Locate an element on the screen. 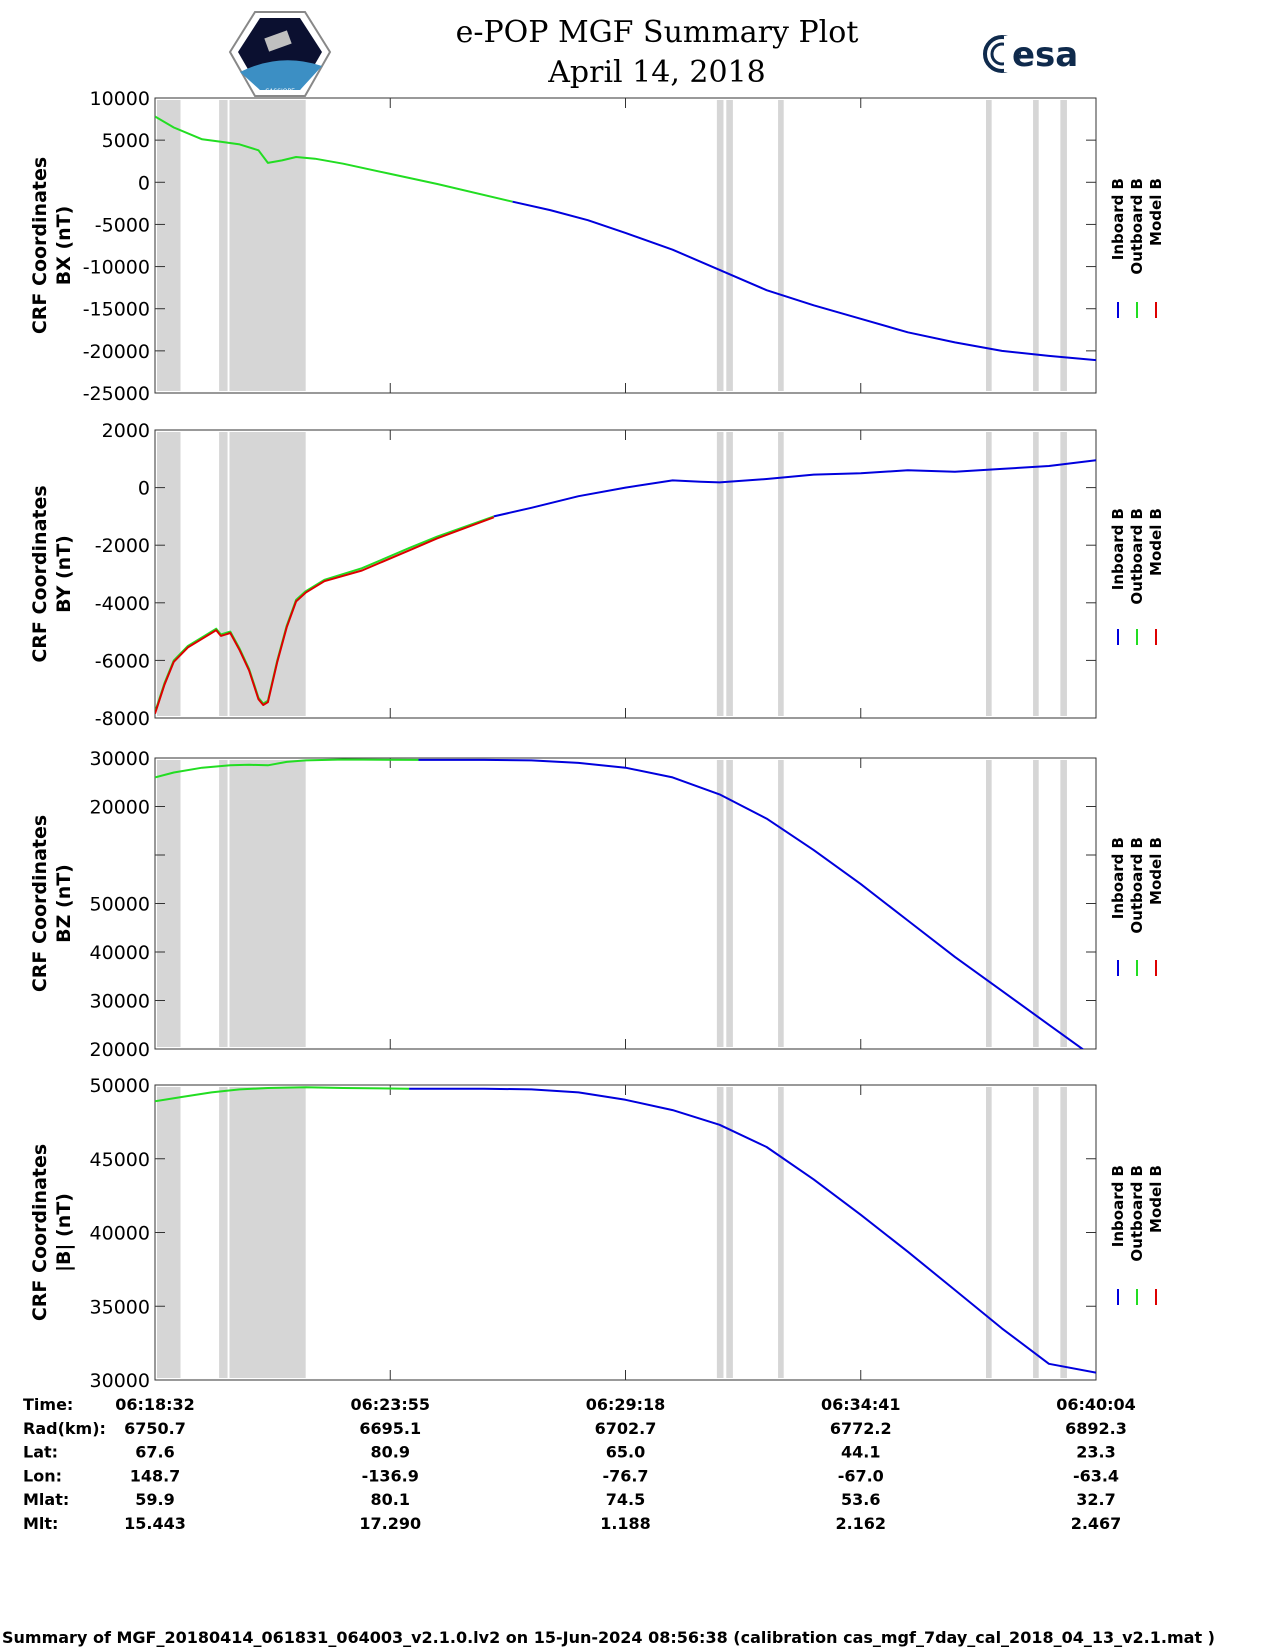  ephemeris-value: 15.443 is located at coordinates (155, 1523).